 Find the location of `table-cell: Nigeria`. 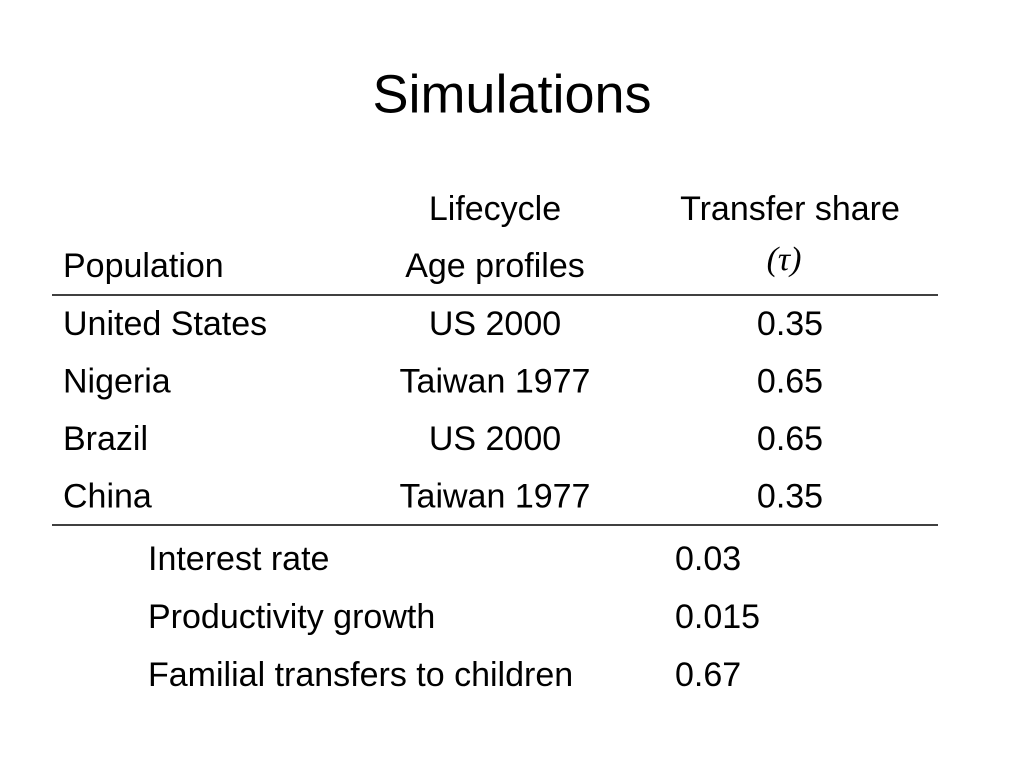

table-cell: Nigeria is located at coordinates (117, 381).